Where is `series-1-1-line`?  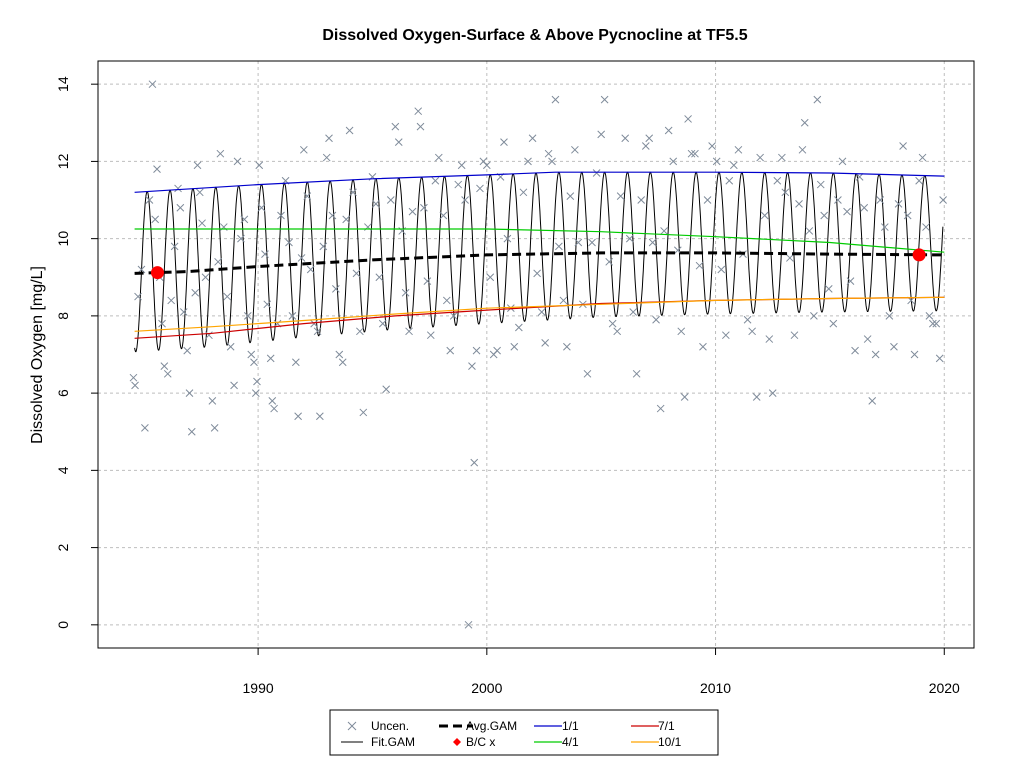 series-1-1-line is located at coordinates (539, 182).